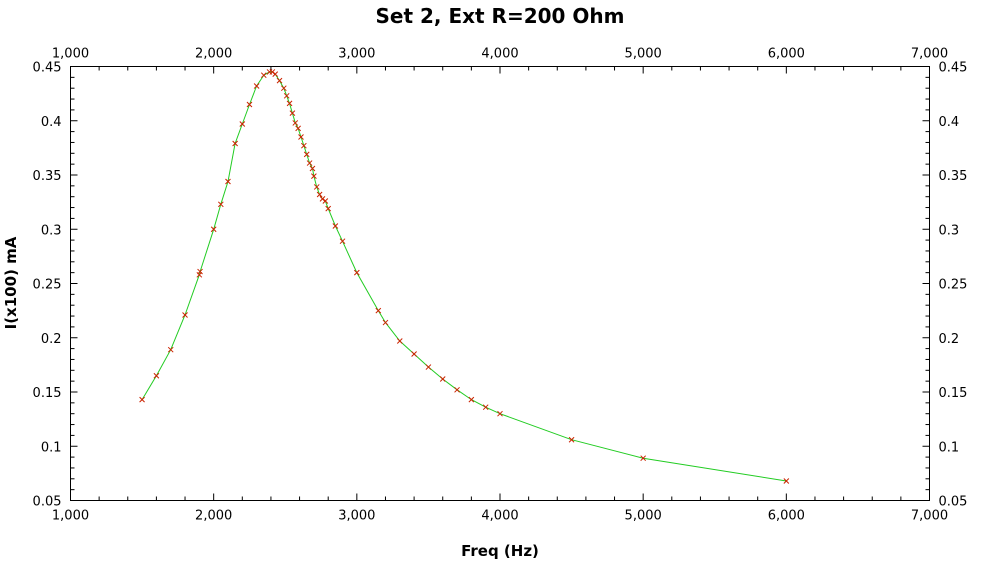 The width and height of the screenshot is (995, 568). I want to click on x-tick-label-top: 7,000, so click(929, 54).